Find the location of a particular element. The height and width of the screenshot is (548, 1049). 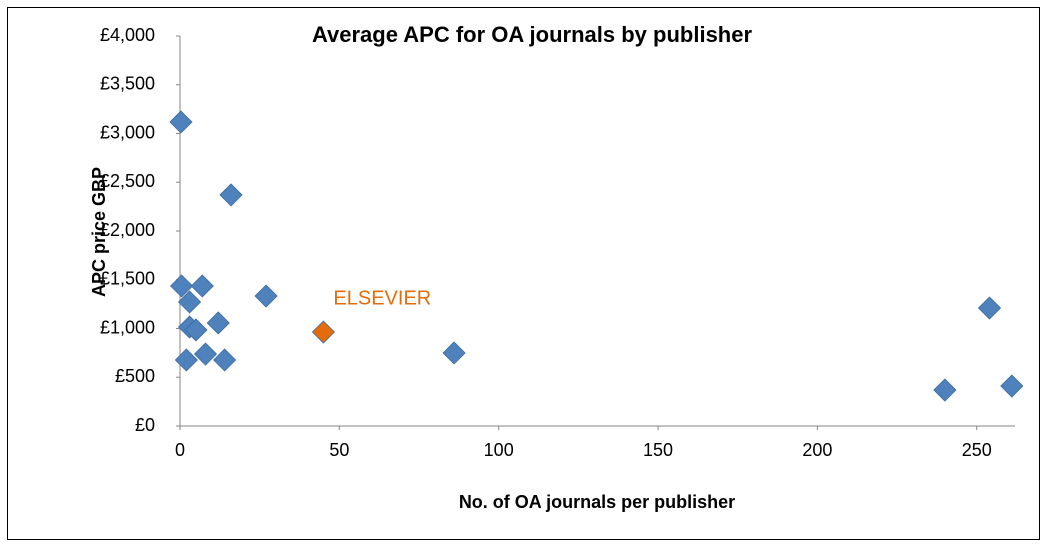

x-tick-label: 200 is located at coordinates (817, 450).